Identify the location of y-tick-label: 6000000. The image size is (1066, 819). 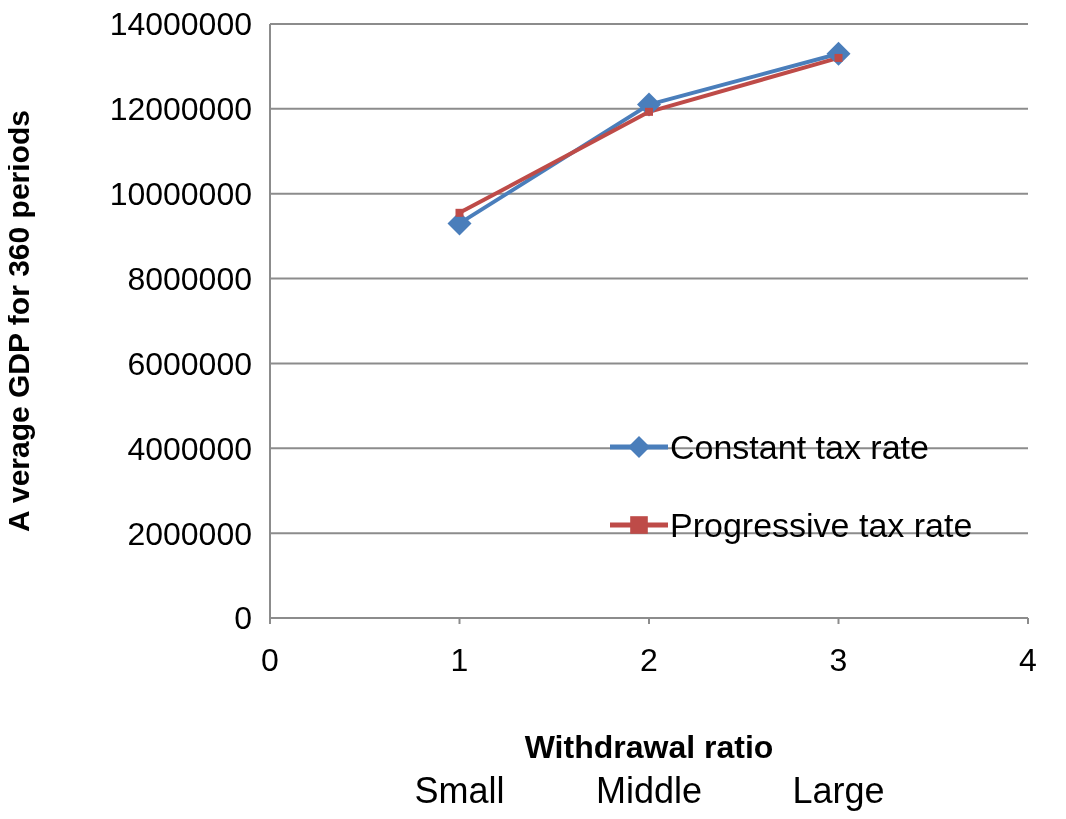
(189, 363).